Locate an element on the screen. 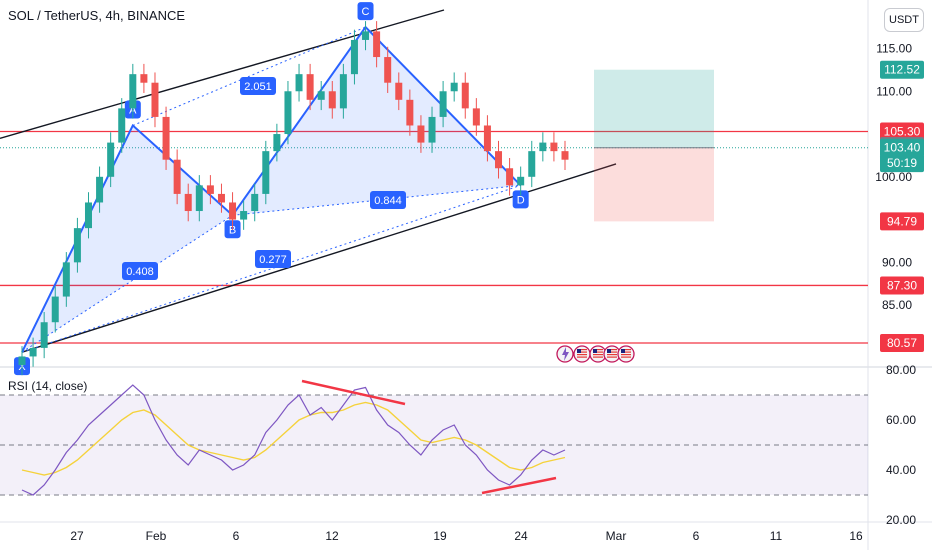 This screenshot has width=932, height=555. time-tick-label: 27 is located at coordinates (77, 536).